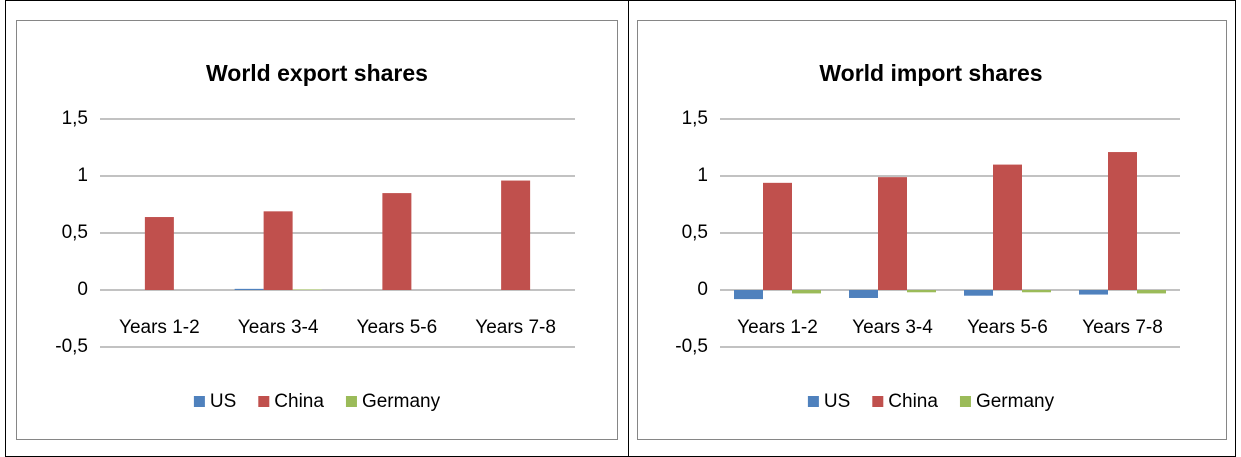 The width and height of the screenshot is (1241, 457). What do you see at coordinates (317, 73) in the screenshot?
I see `chart-title: World export shares` at bounding box center [317, 73].